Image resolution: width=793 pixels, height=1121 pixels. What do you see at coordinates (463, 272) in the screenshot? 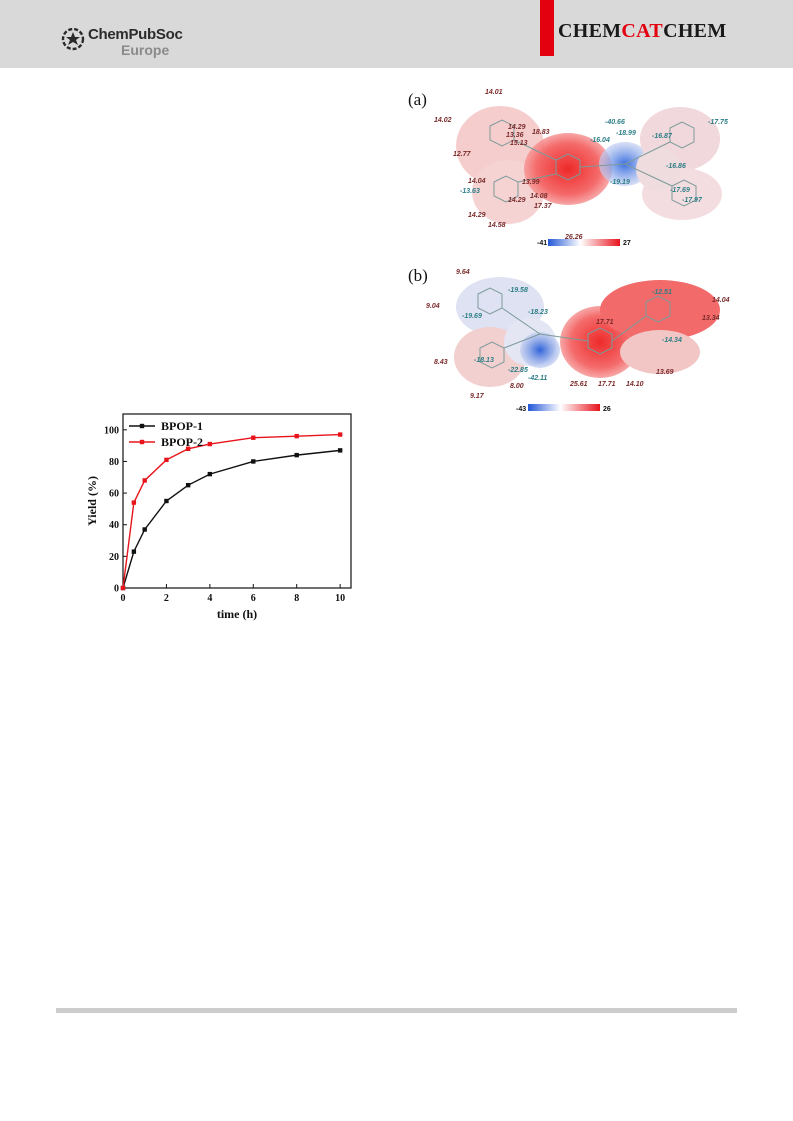
I see `mep-value-label: 9.64` at bounding box center [463, 272].